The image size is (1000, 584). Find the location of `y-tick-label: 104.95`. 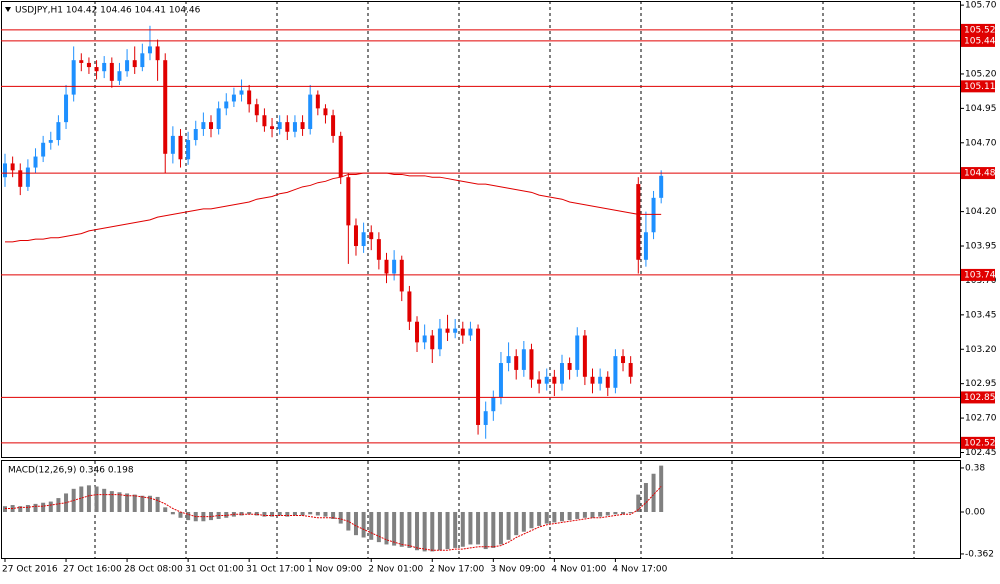

y-tick-label: 104.95 is located at coordinates (981, 109).